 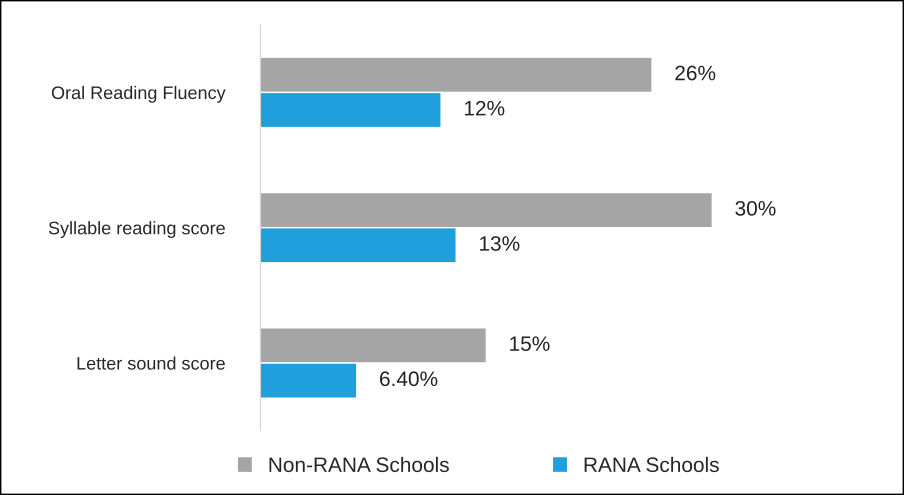 I want to click on legend-label: Non-RANA Schools, so click(x=359, y=464).